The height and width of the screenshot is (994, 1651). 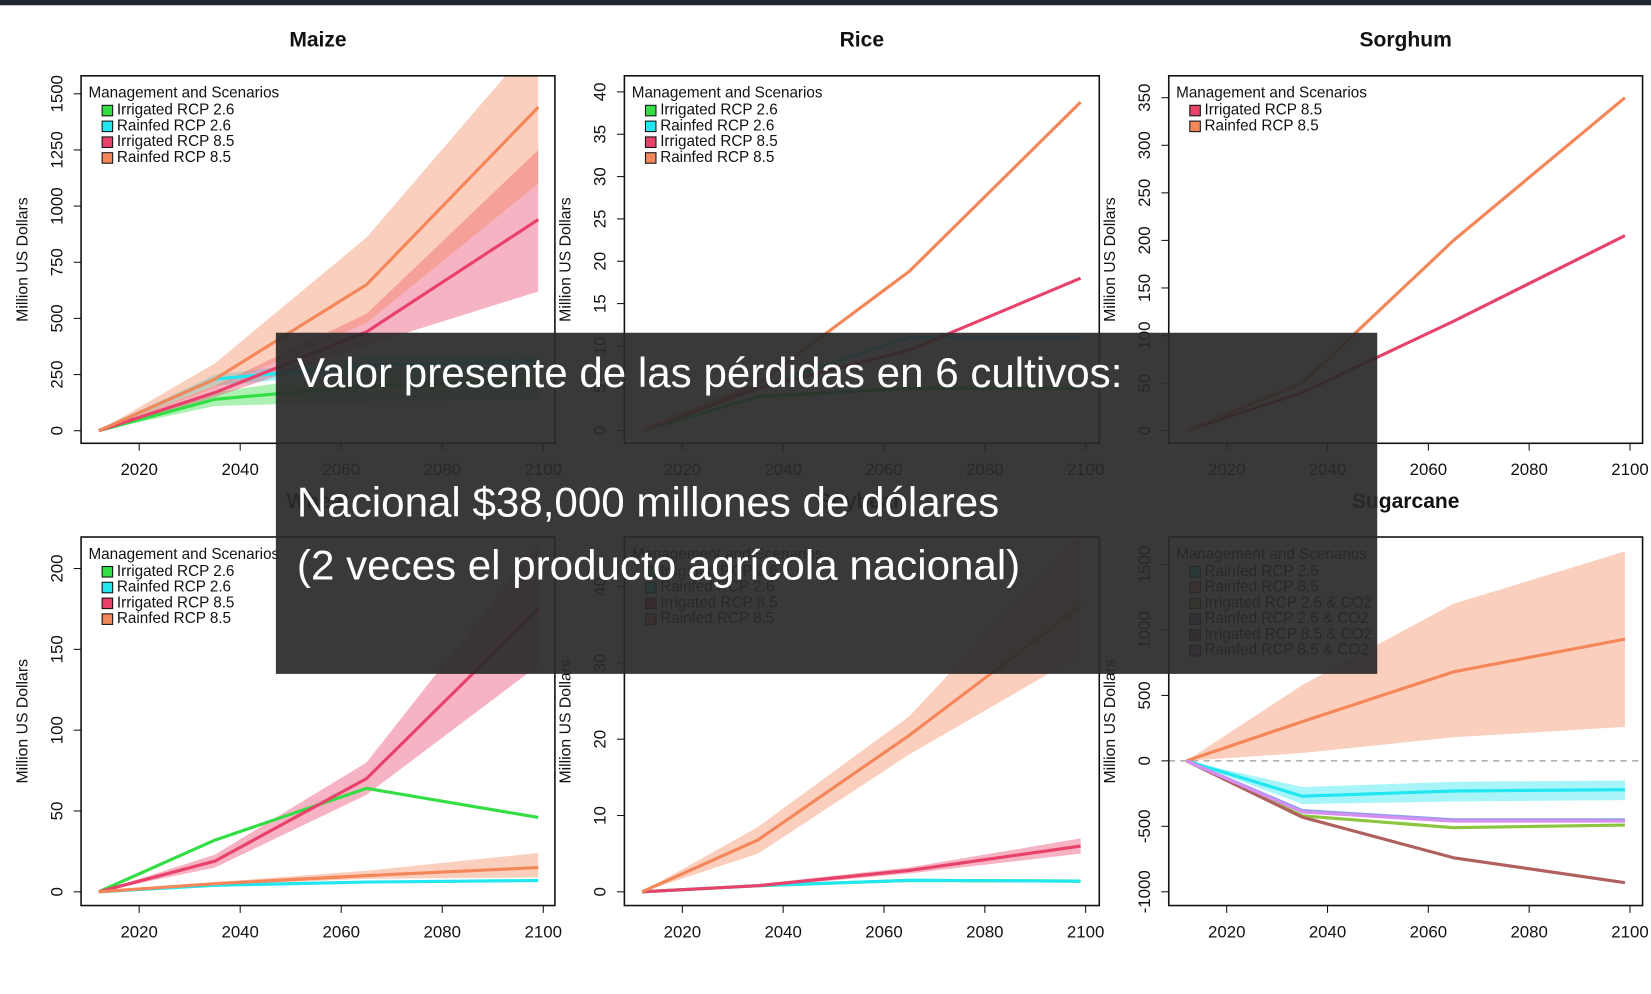 What do you see at coordinates (658, 565) in the screenshot?
I see `overlay-text: (2 veces el producto agrícola nacional)` at bounding box center [658, 565].